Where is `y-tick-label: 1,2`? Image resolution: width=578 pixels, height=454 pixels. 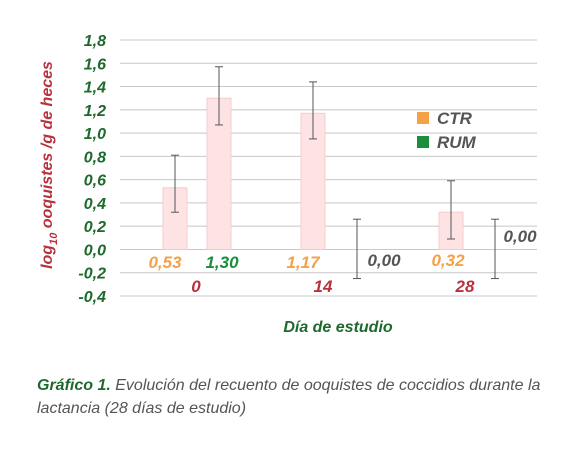
y-tick-label: 1,2 is located at coordinates (95, 111).